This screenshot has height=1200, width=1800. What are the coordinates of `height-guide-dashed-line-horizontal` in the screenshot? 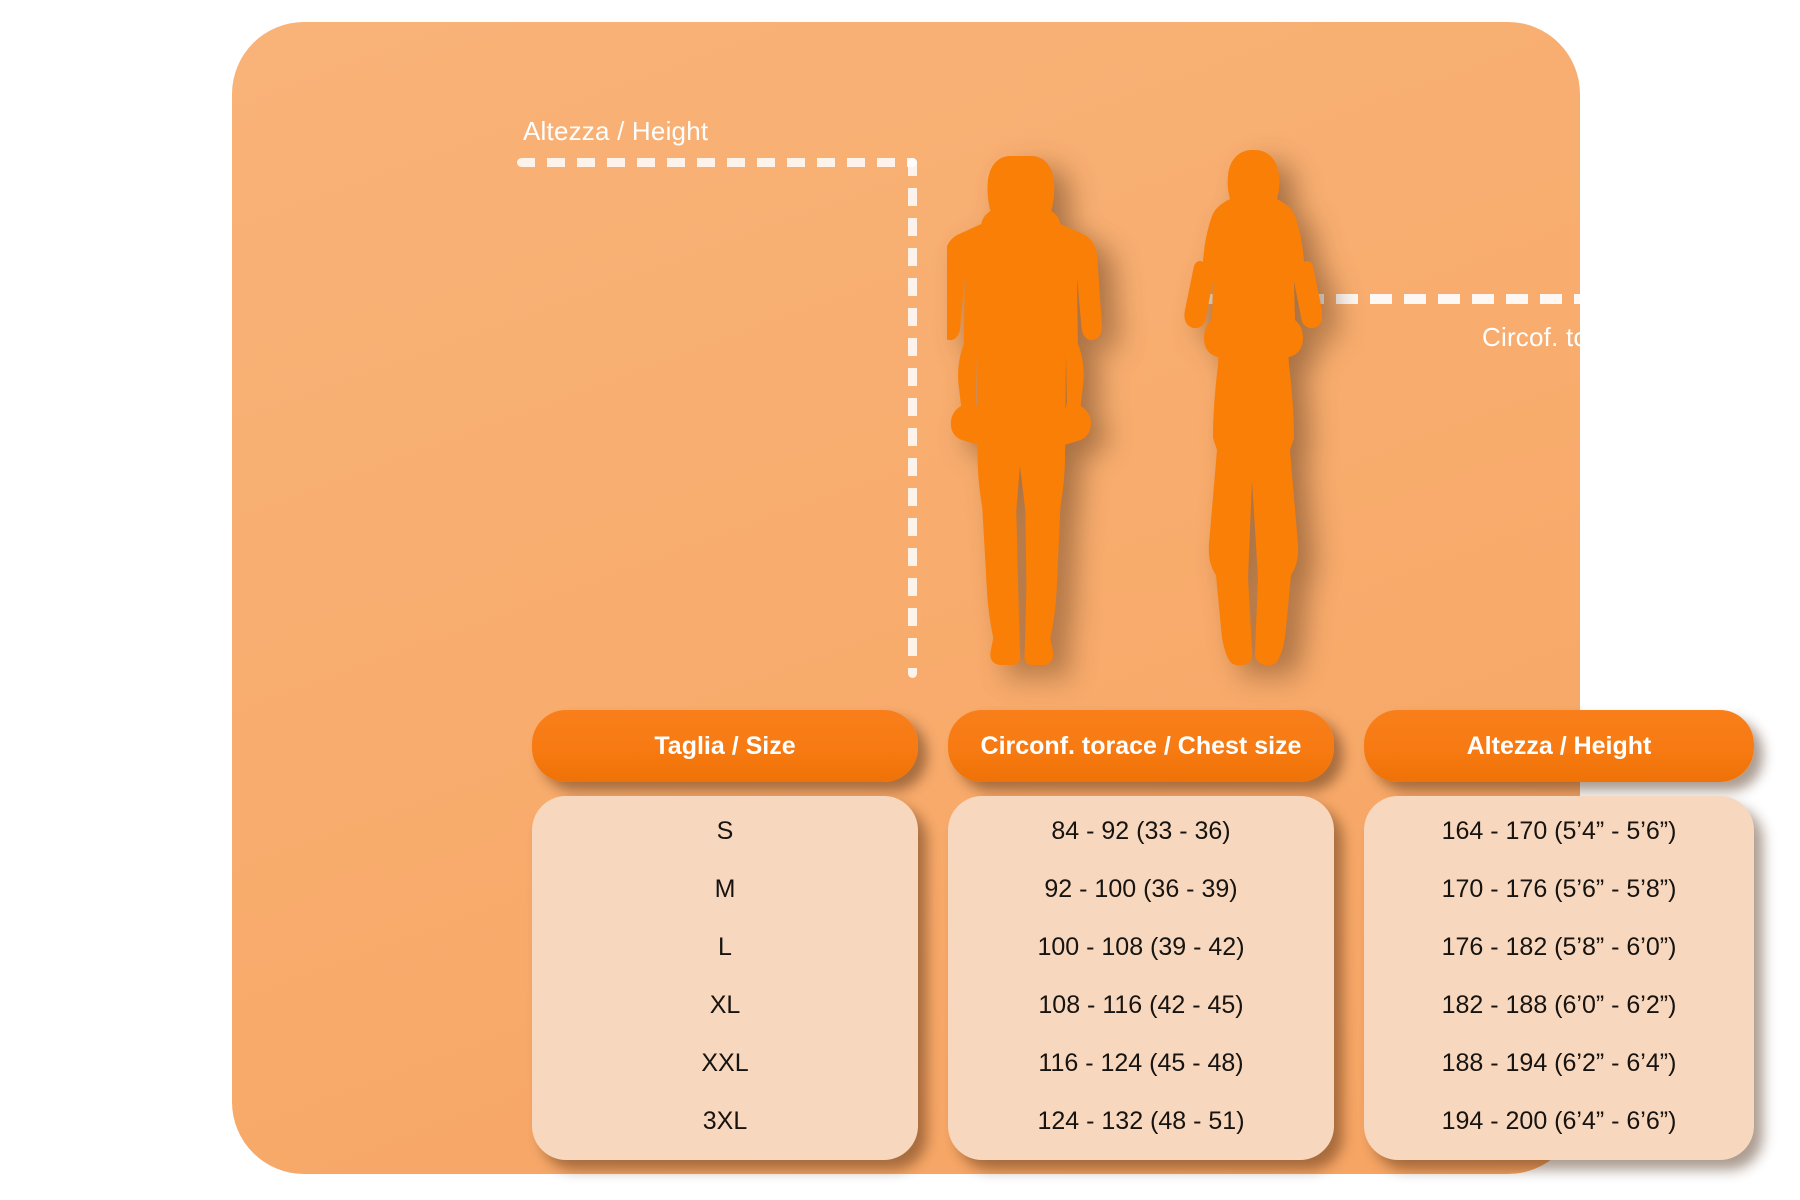 It's located at (717, 162).